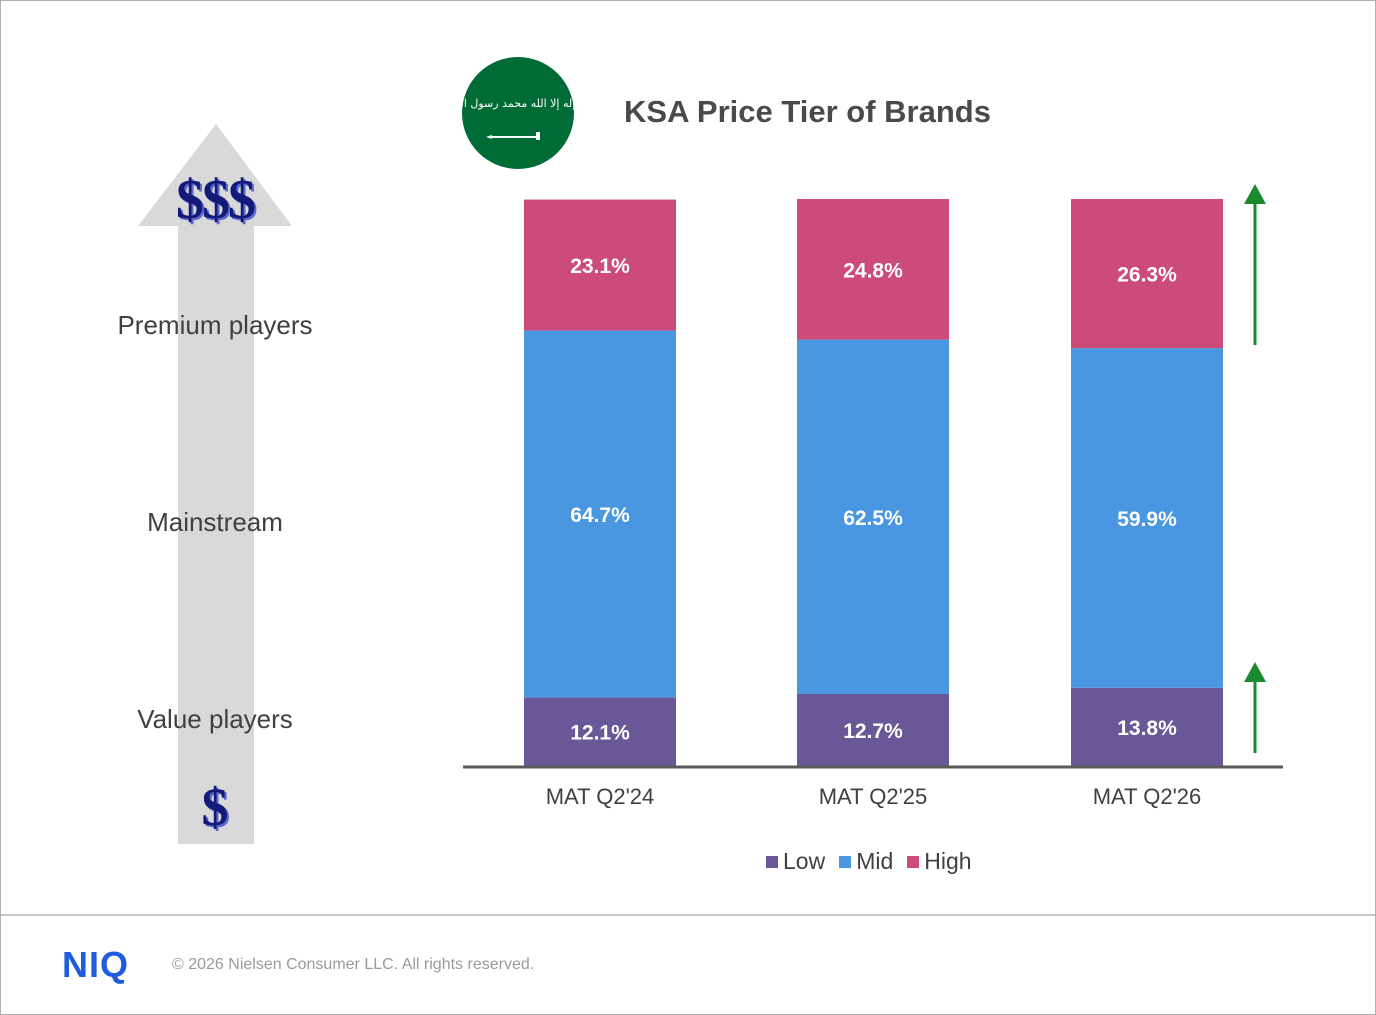 This screenshot has height=1015, width=1376. What do you see at coordinates (216, 200) in the screenshot?
I see `high-price-symbol: $$$` at bounding box center [216, 200].